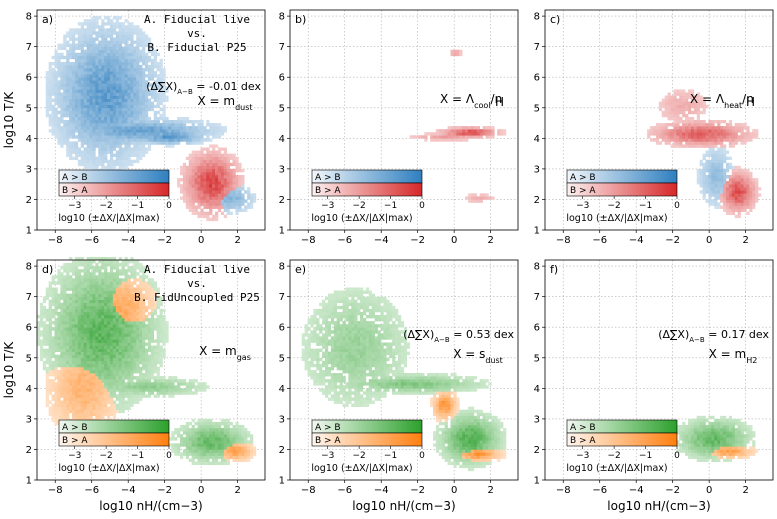 Image resolution: width=777 pixels, height=519 pixels. Describe the element at coordinates (300, 19) in the screenshot. I see `panel-label: b)` at that location.